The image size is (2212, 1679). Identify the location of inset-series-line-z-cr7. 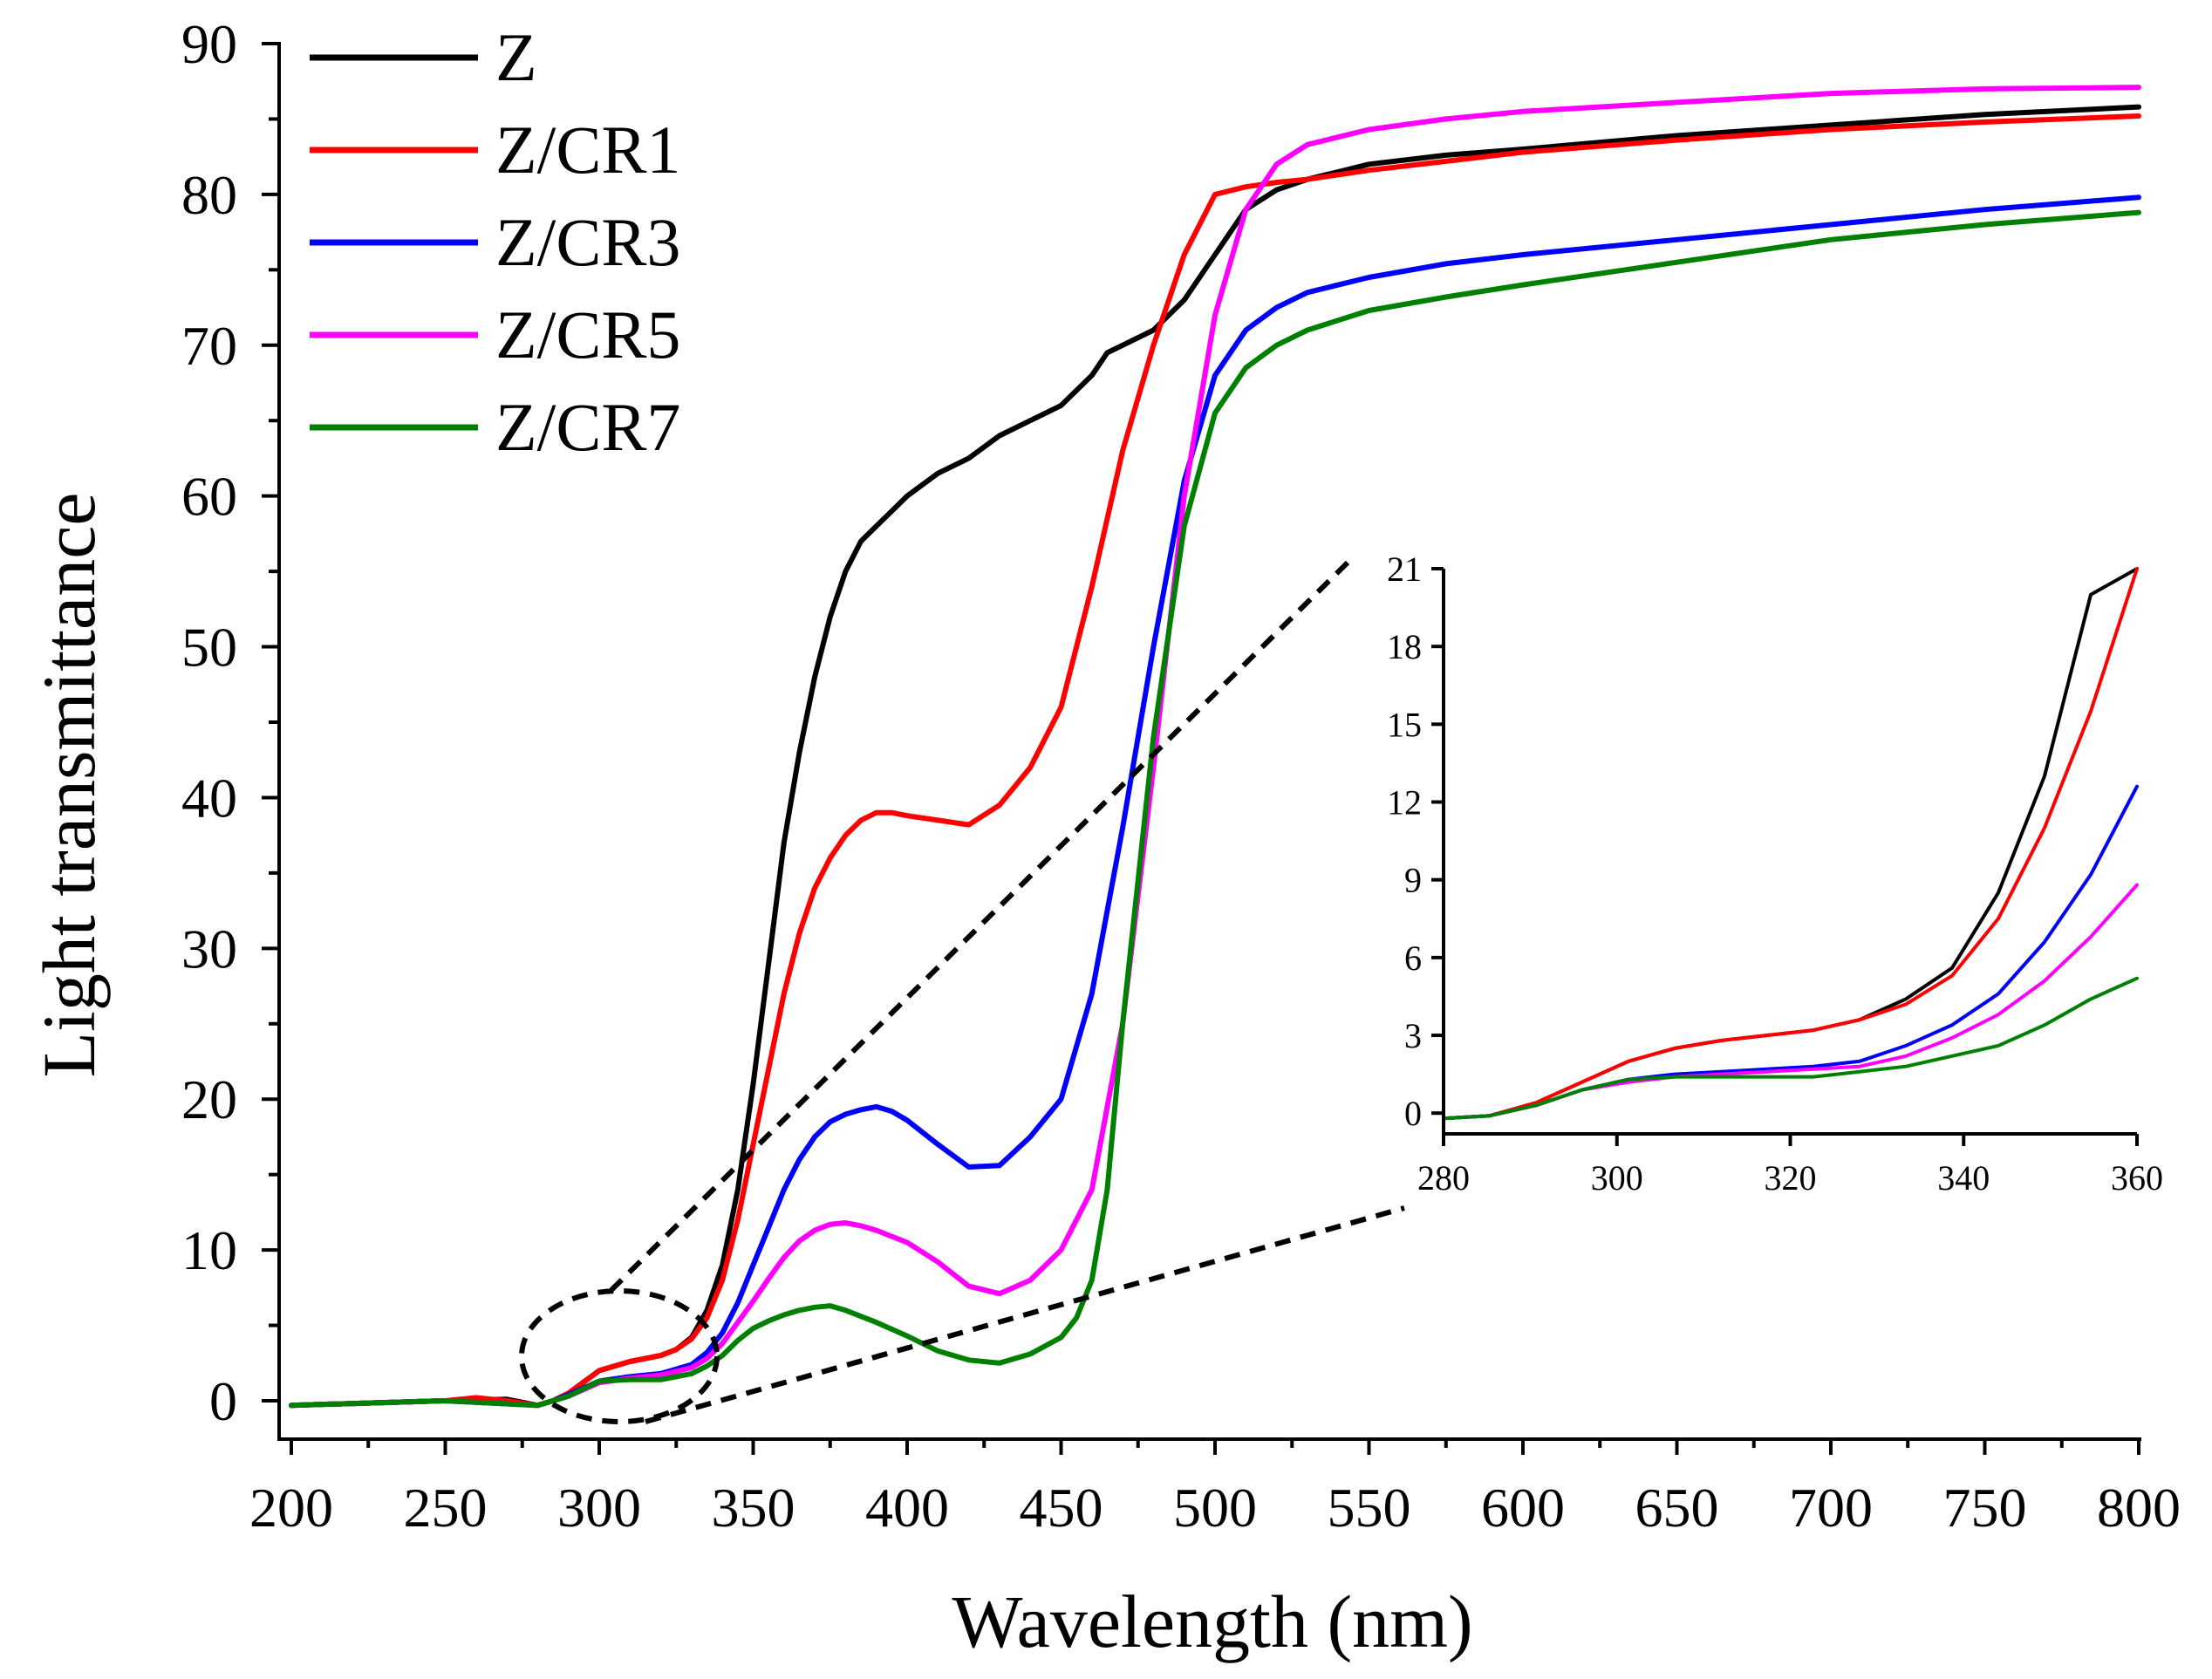
(1790, 1048).